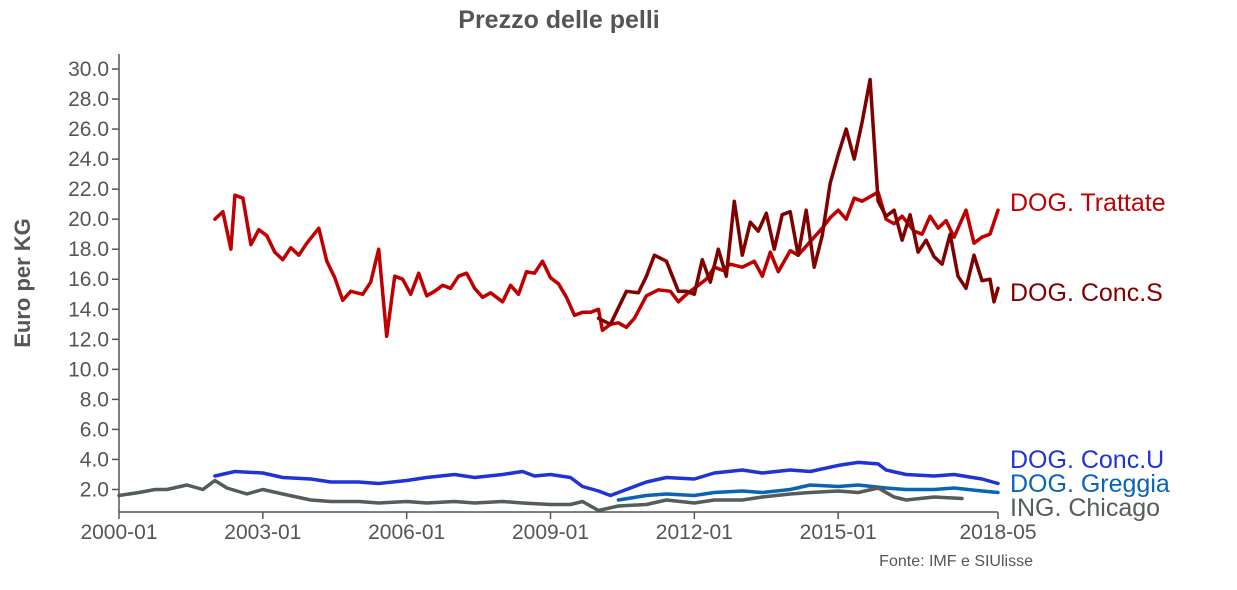  What do you see at coordinates (1085, 508) in the screenshot?
I see `series-label-ing-chicago: ING. Chicago` at bounding box center [1085, 508].